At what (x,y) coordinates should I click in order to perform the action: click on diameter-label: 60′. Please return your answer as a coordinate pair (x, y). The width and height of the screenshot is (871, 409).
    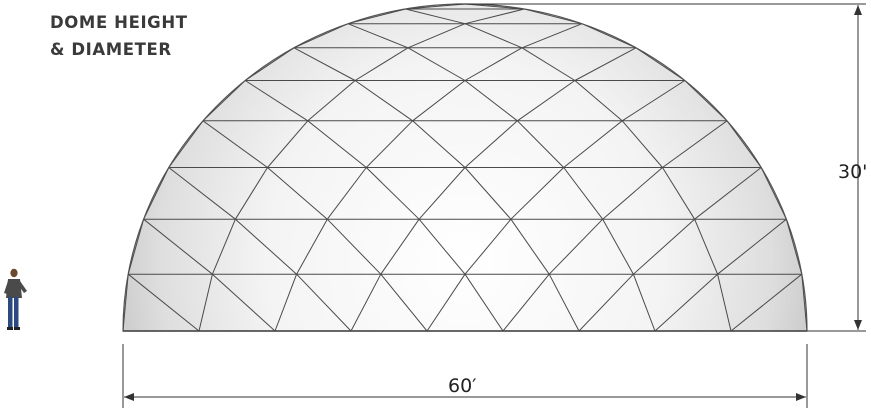
    Looking at the image, I should click on (462, 386).